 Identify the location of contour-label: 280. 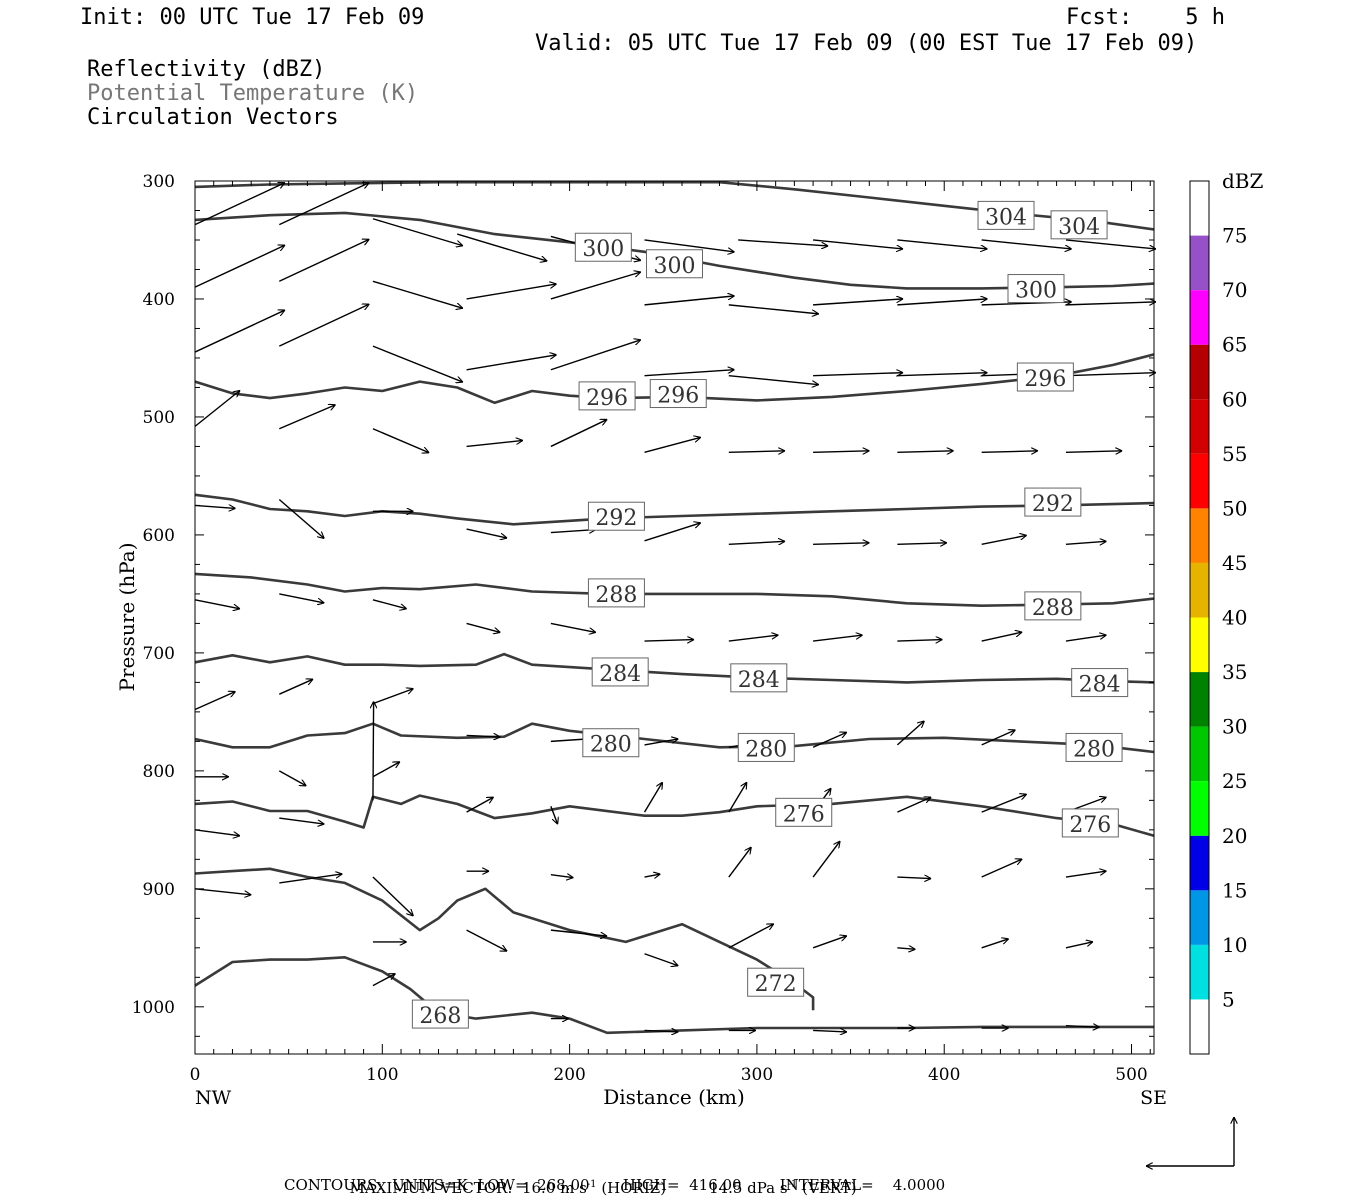
(1094, 749).